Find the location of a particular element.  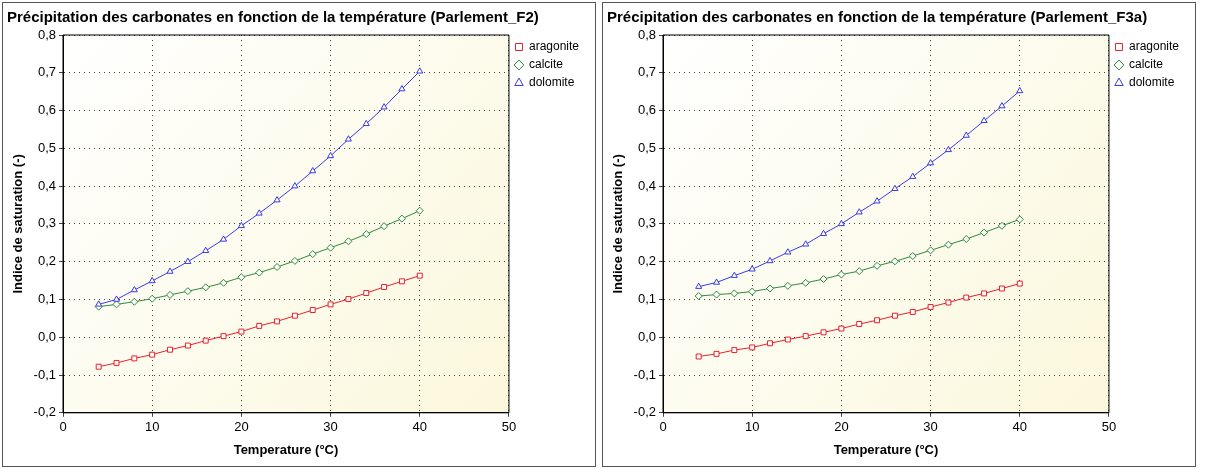

chart-title: Précipitation des carbonates en fonction de la température (Parlement_F3a) is located at coordinates (877, 17).